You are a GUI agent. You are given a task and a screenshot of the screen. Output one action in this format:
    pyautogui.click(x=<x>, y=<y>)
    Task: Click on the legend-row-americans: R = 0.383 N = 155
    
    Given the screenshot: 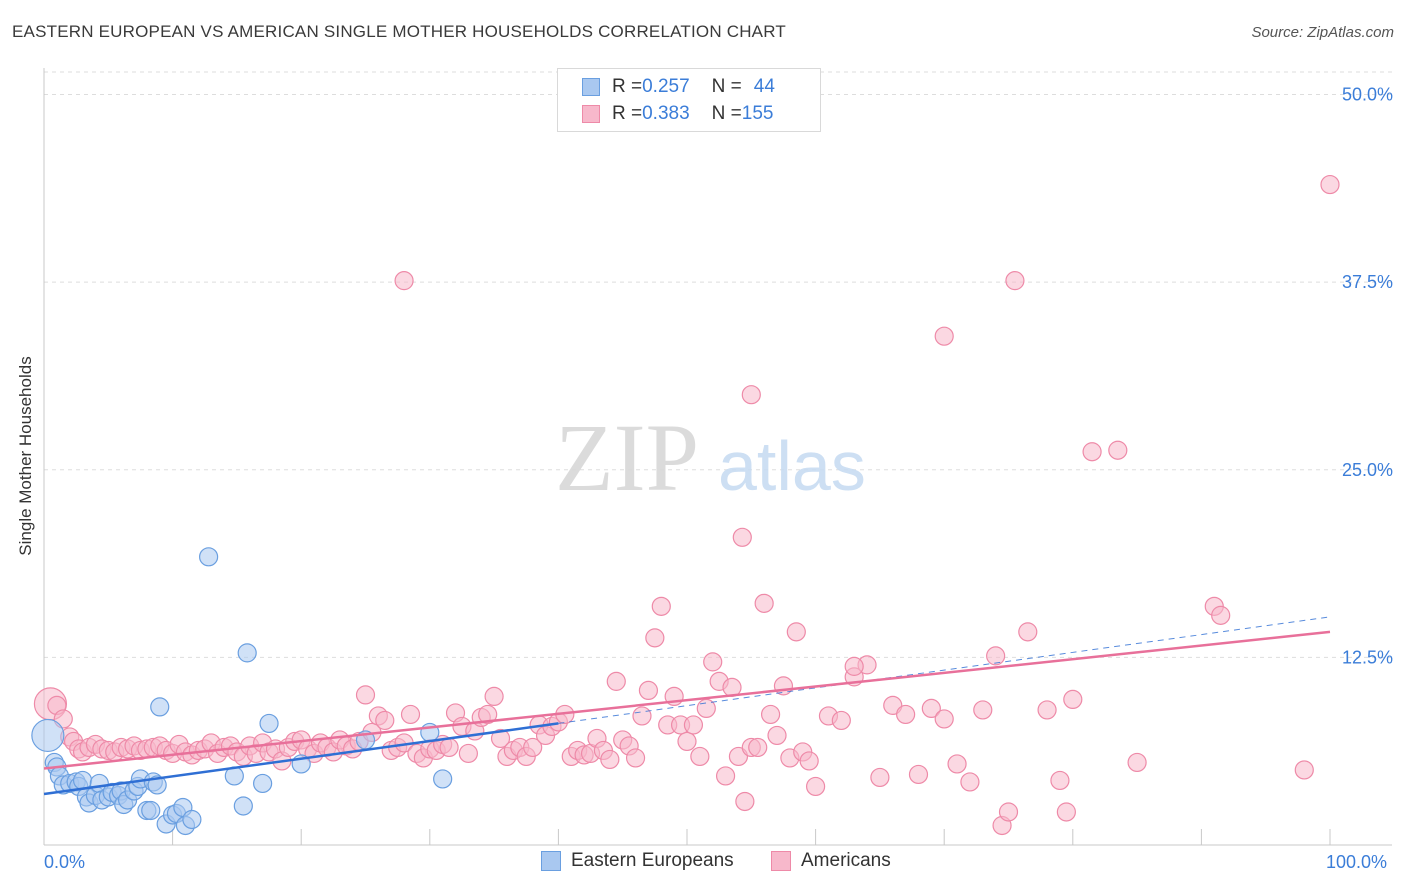 What is the action you would take?
    pyautogui.click(x=677, y=114)
    